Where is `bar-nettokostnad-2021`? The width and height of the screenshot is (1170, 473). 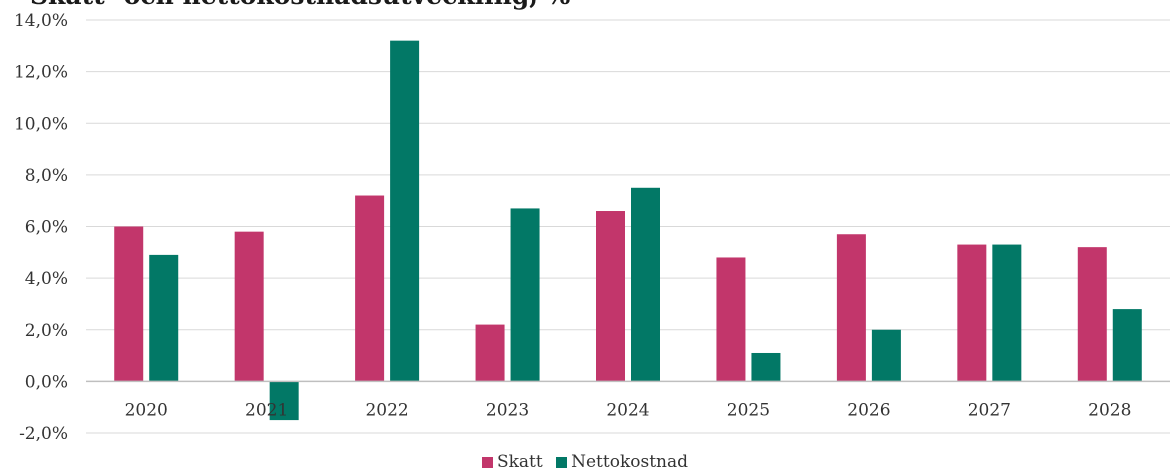
bar-nettokostnad-2021 is located at coordinates (284, 401).